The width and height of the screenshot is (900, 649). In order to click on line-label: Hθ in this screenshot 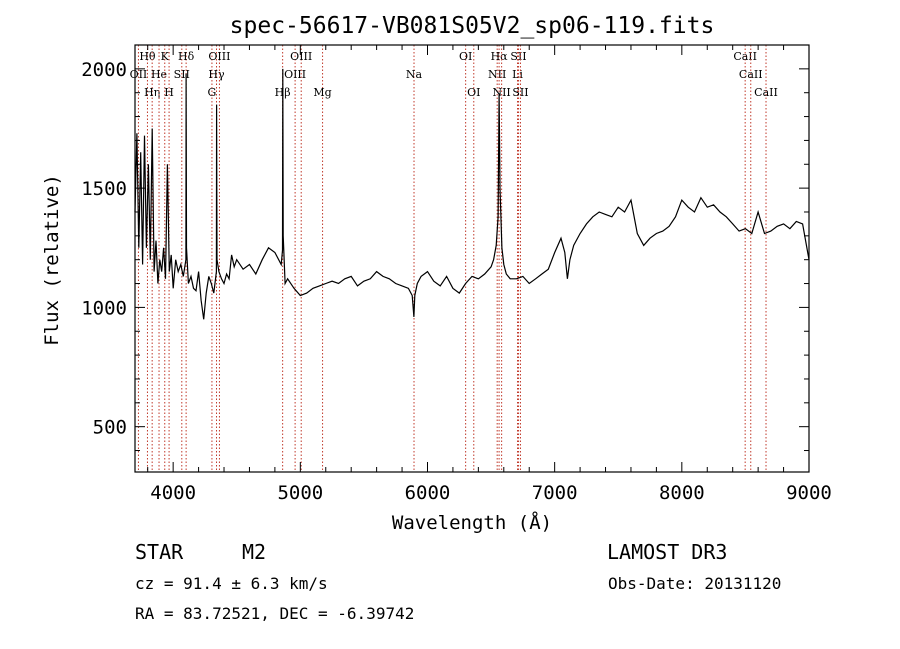, I will do `click(147, 56)`.